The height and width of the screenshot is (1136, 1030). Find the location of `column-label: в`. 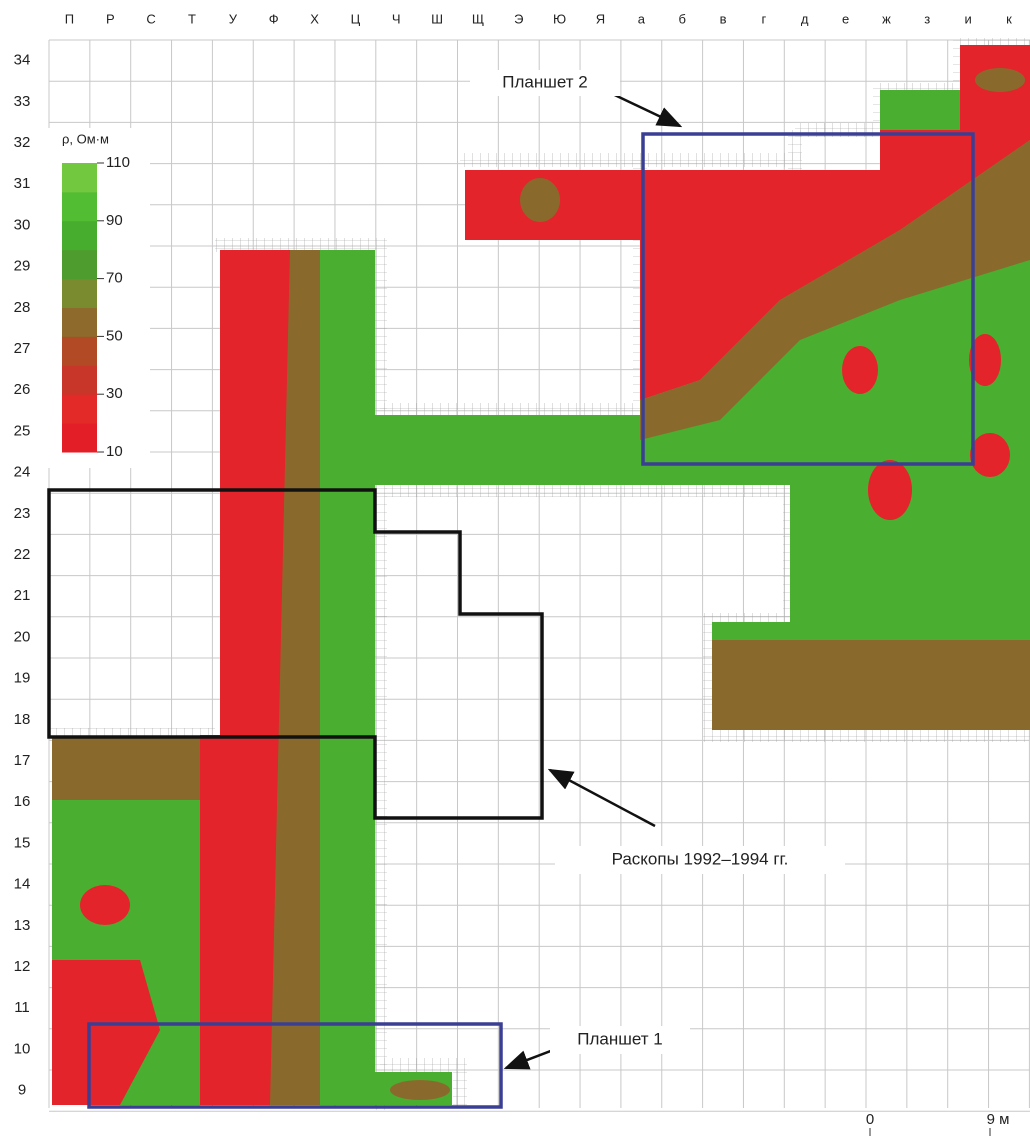

column-label: в is located at coordinates (723, 18).